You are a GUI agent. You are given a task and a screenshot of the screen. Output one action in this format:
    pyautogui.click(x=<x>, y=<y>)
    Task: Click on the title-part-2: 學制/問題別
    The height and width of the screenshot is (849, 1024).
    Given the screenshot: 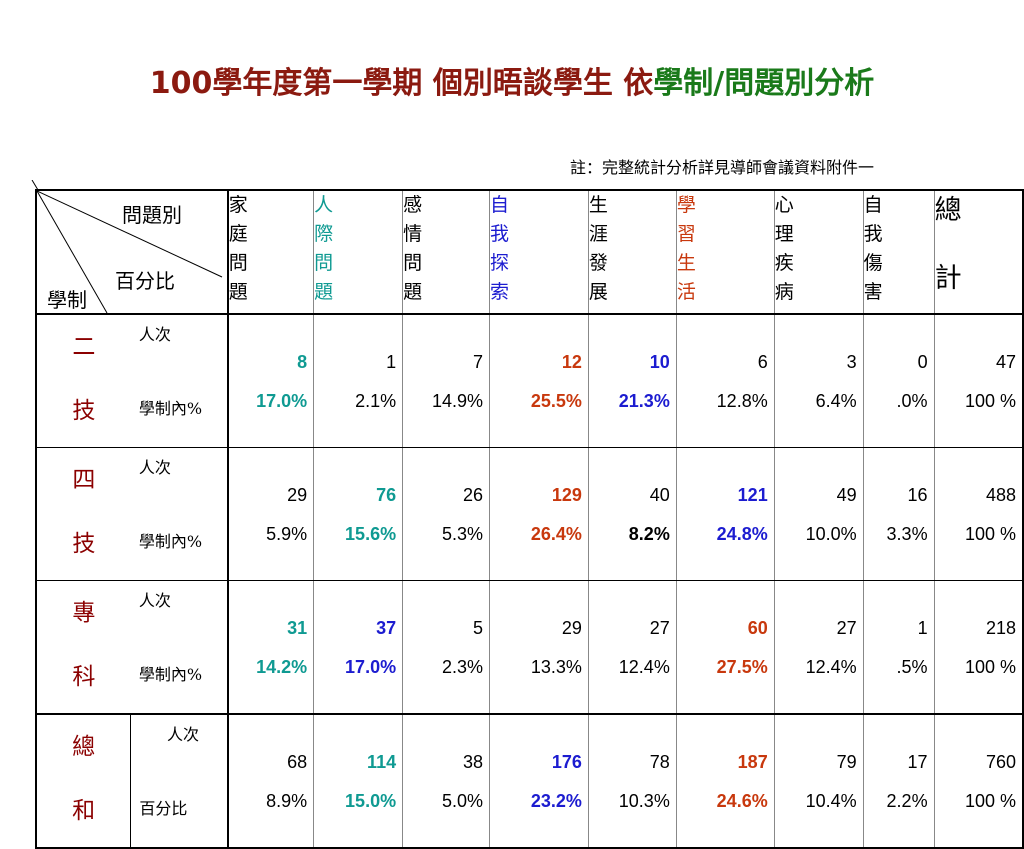 What is the action you would take?
    pyautogui.click(x=734, y=83)
    